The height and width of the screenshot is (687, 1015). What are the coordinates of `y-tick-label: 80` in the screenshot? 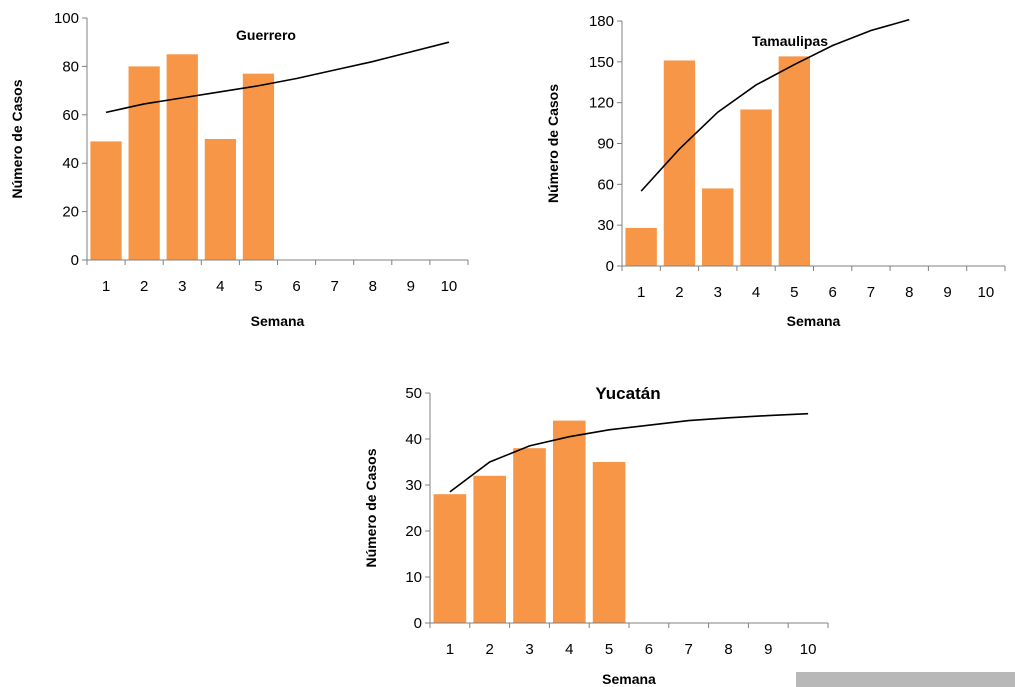 It's located at (70, 66).